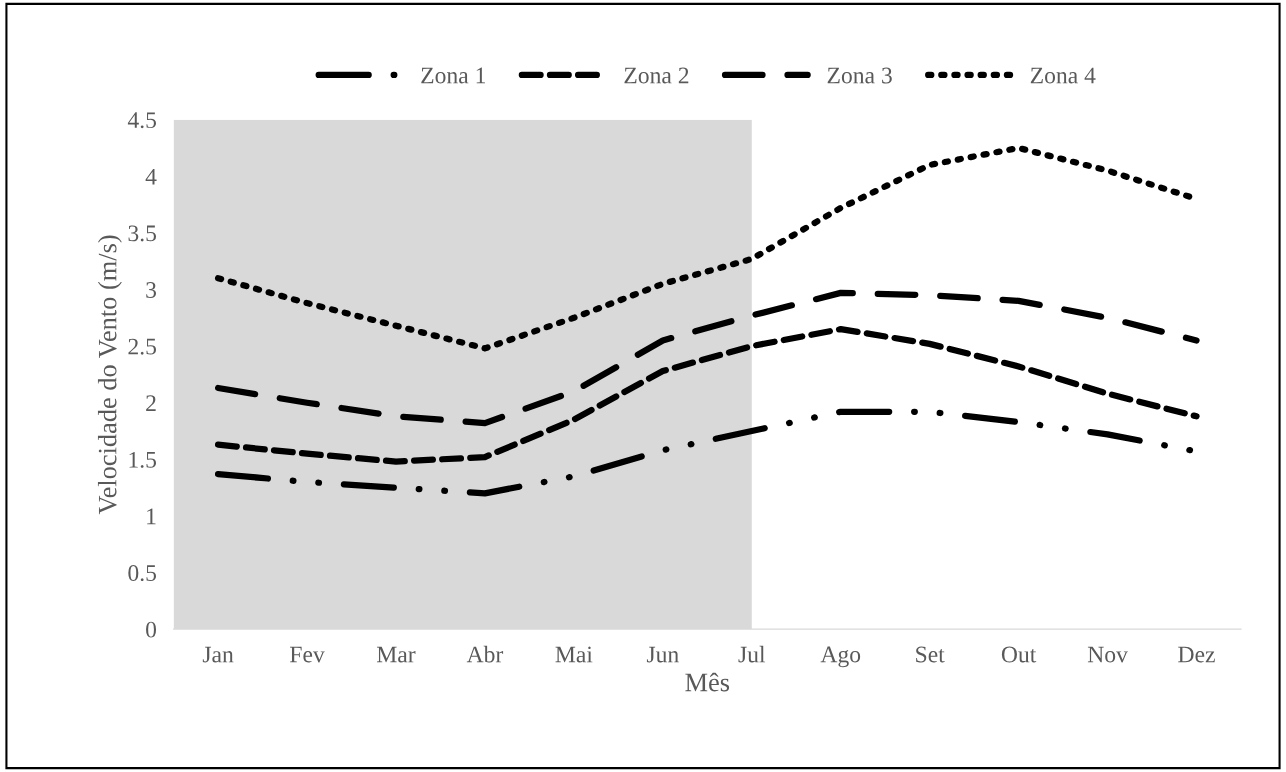 This screenshot has width=1286, height=772. I want to click on y-tick-label: 3, so click(151, 290).